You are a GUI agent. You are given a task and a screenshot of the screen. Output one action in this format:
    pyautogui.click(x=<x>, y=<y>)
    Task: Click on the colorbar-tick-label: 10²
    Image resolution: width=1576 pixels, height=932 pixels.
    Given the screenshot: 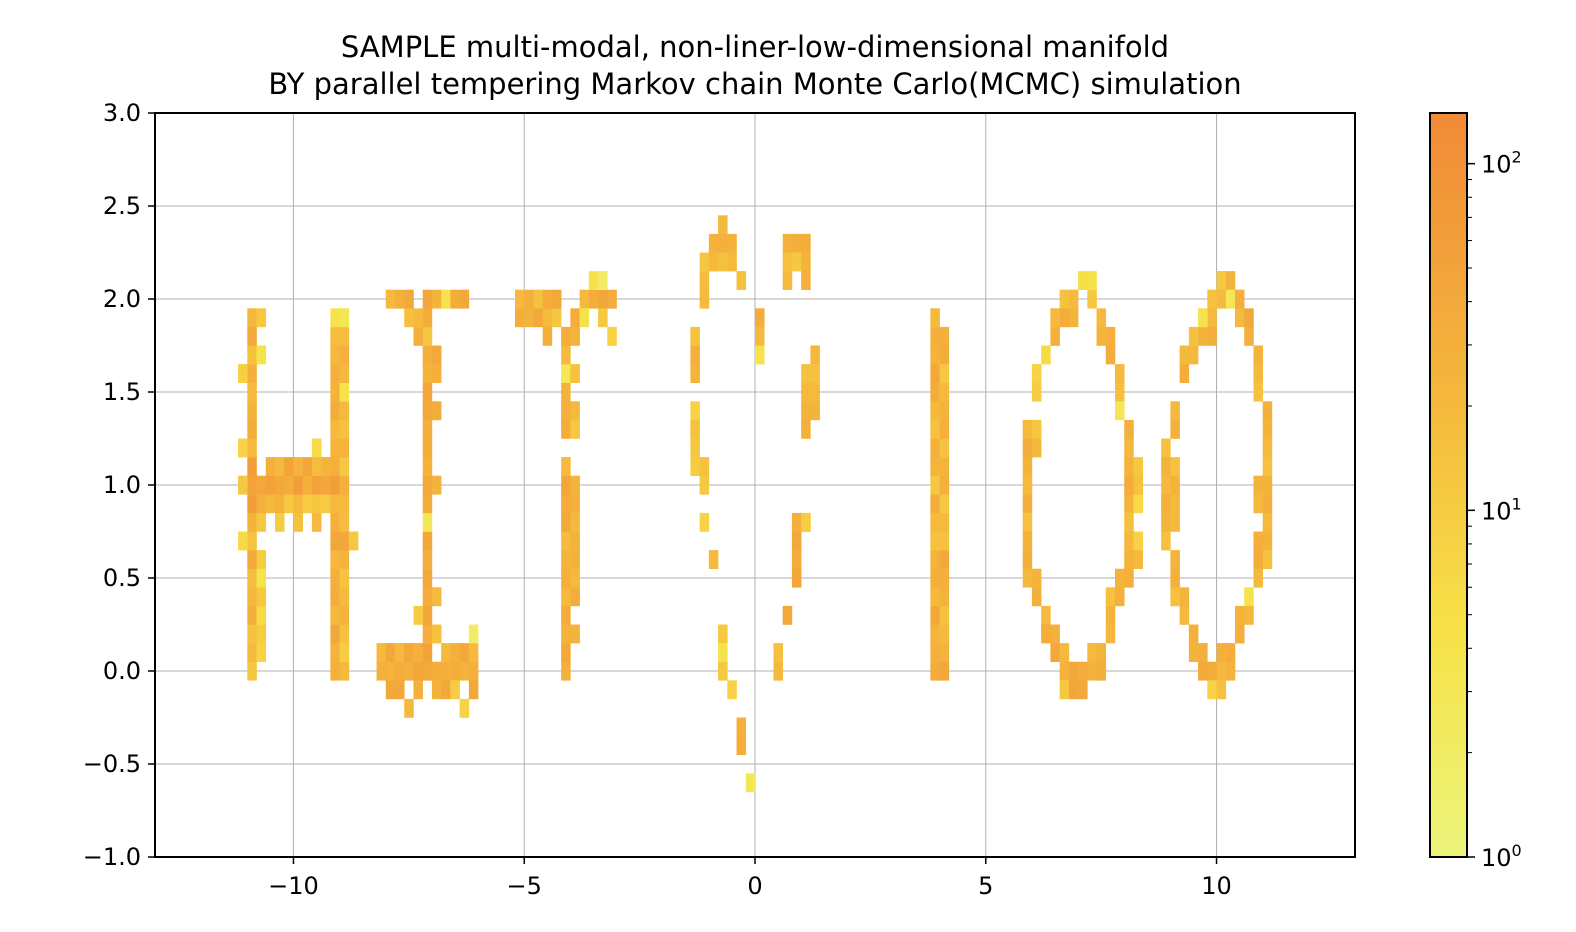 What is the action you would take?
    pyautogui.click(x=1501, y=163)
    